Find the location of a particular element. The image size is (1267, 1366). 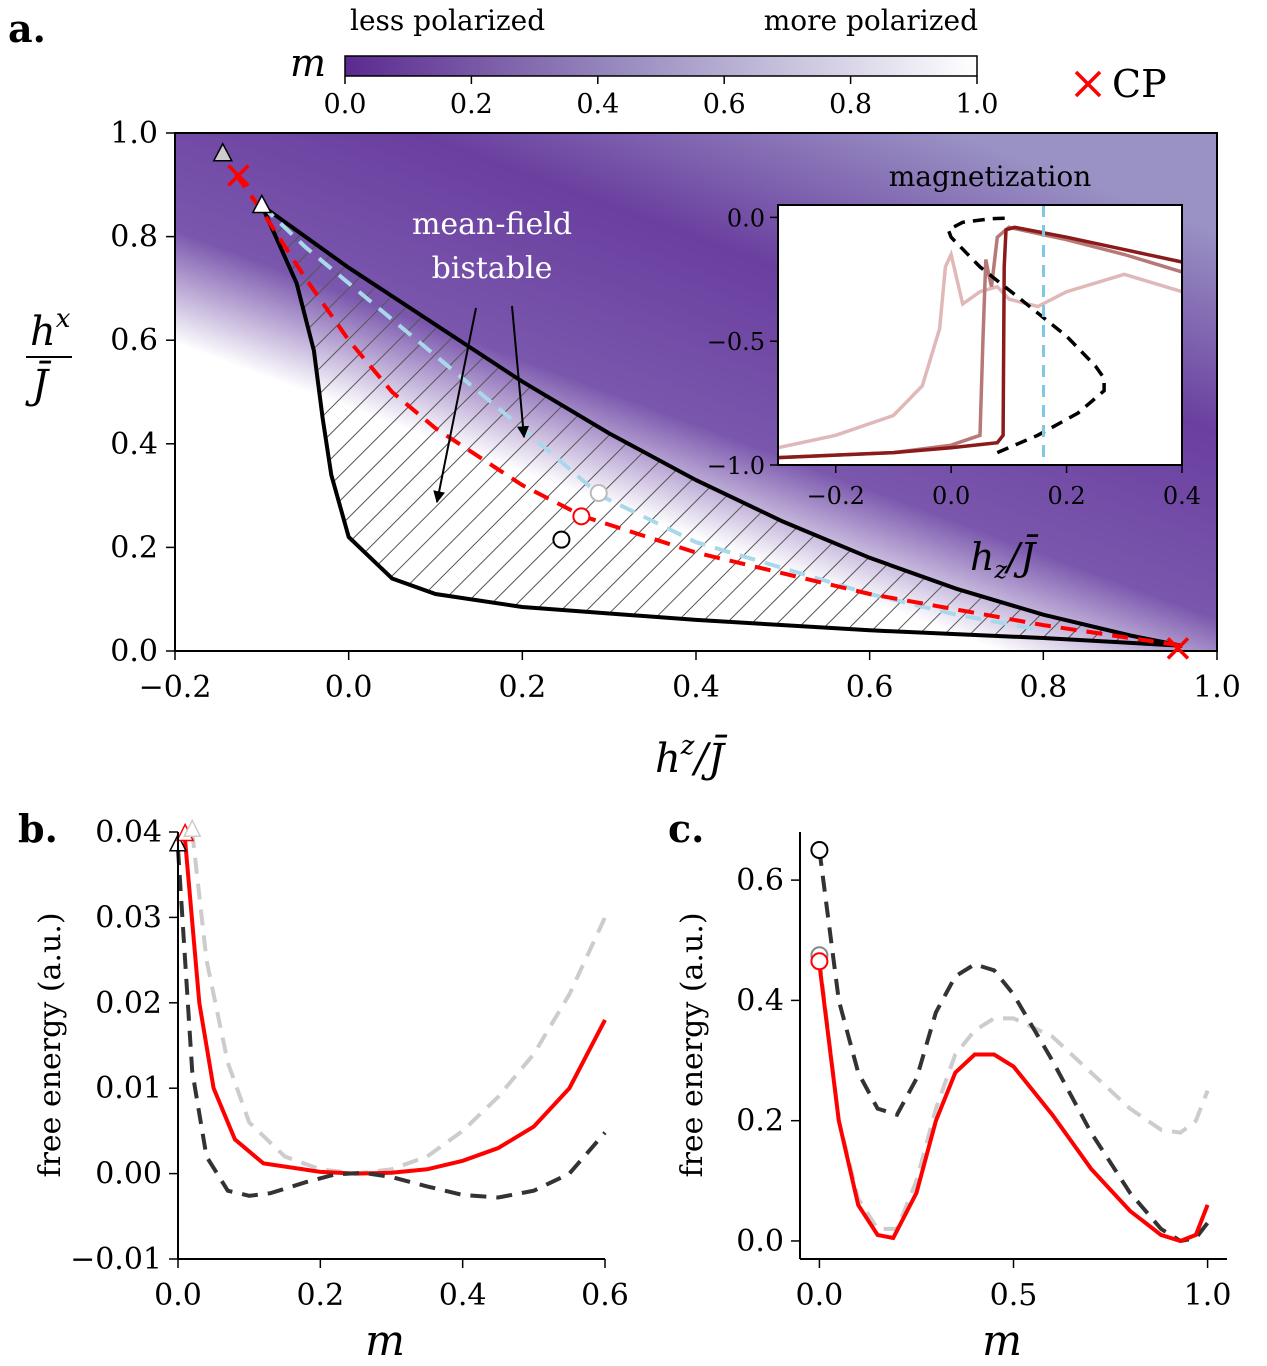

panel-a-xtick-label: 0.4 is located at coordinates (696, 687).